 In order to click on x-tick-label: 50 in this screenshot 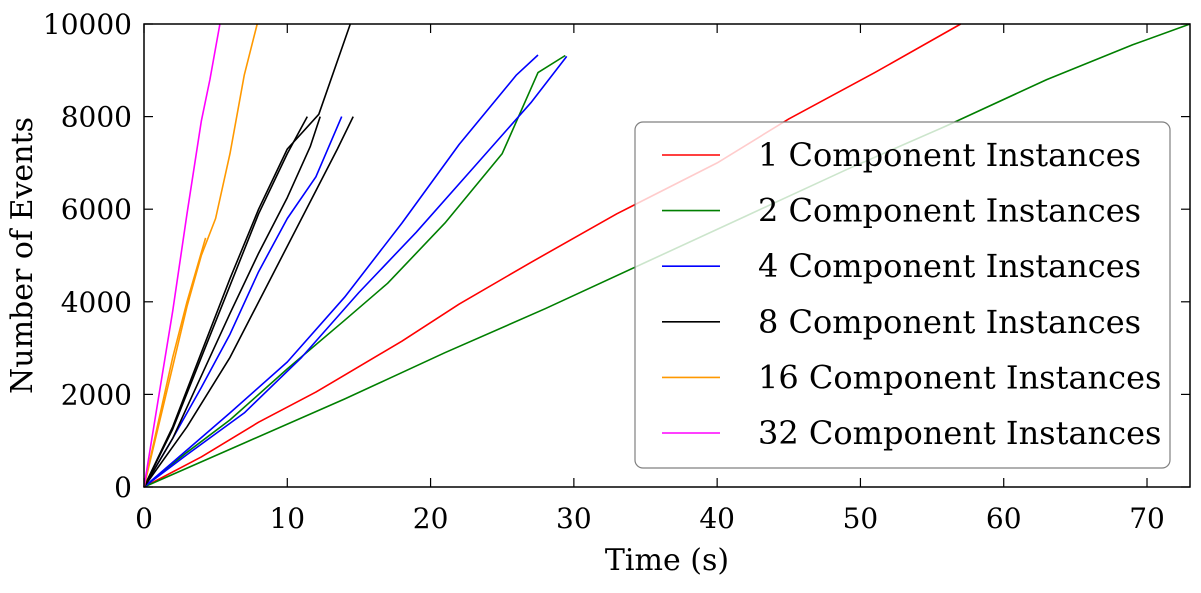, I will do `click(861, 518)`.